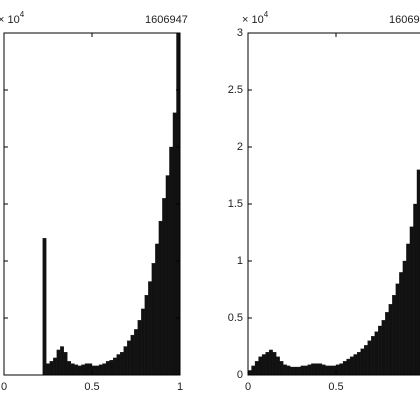 The image size is (420, 420). Describe the element at coordinates (240, 261) in the screenshot. I see `y-tick-label: 1` at that location.